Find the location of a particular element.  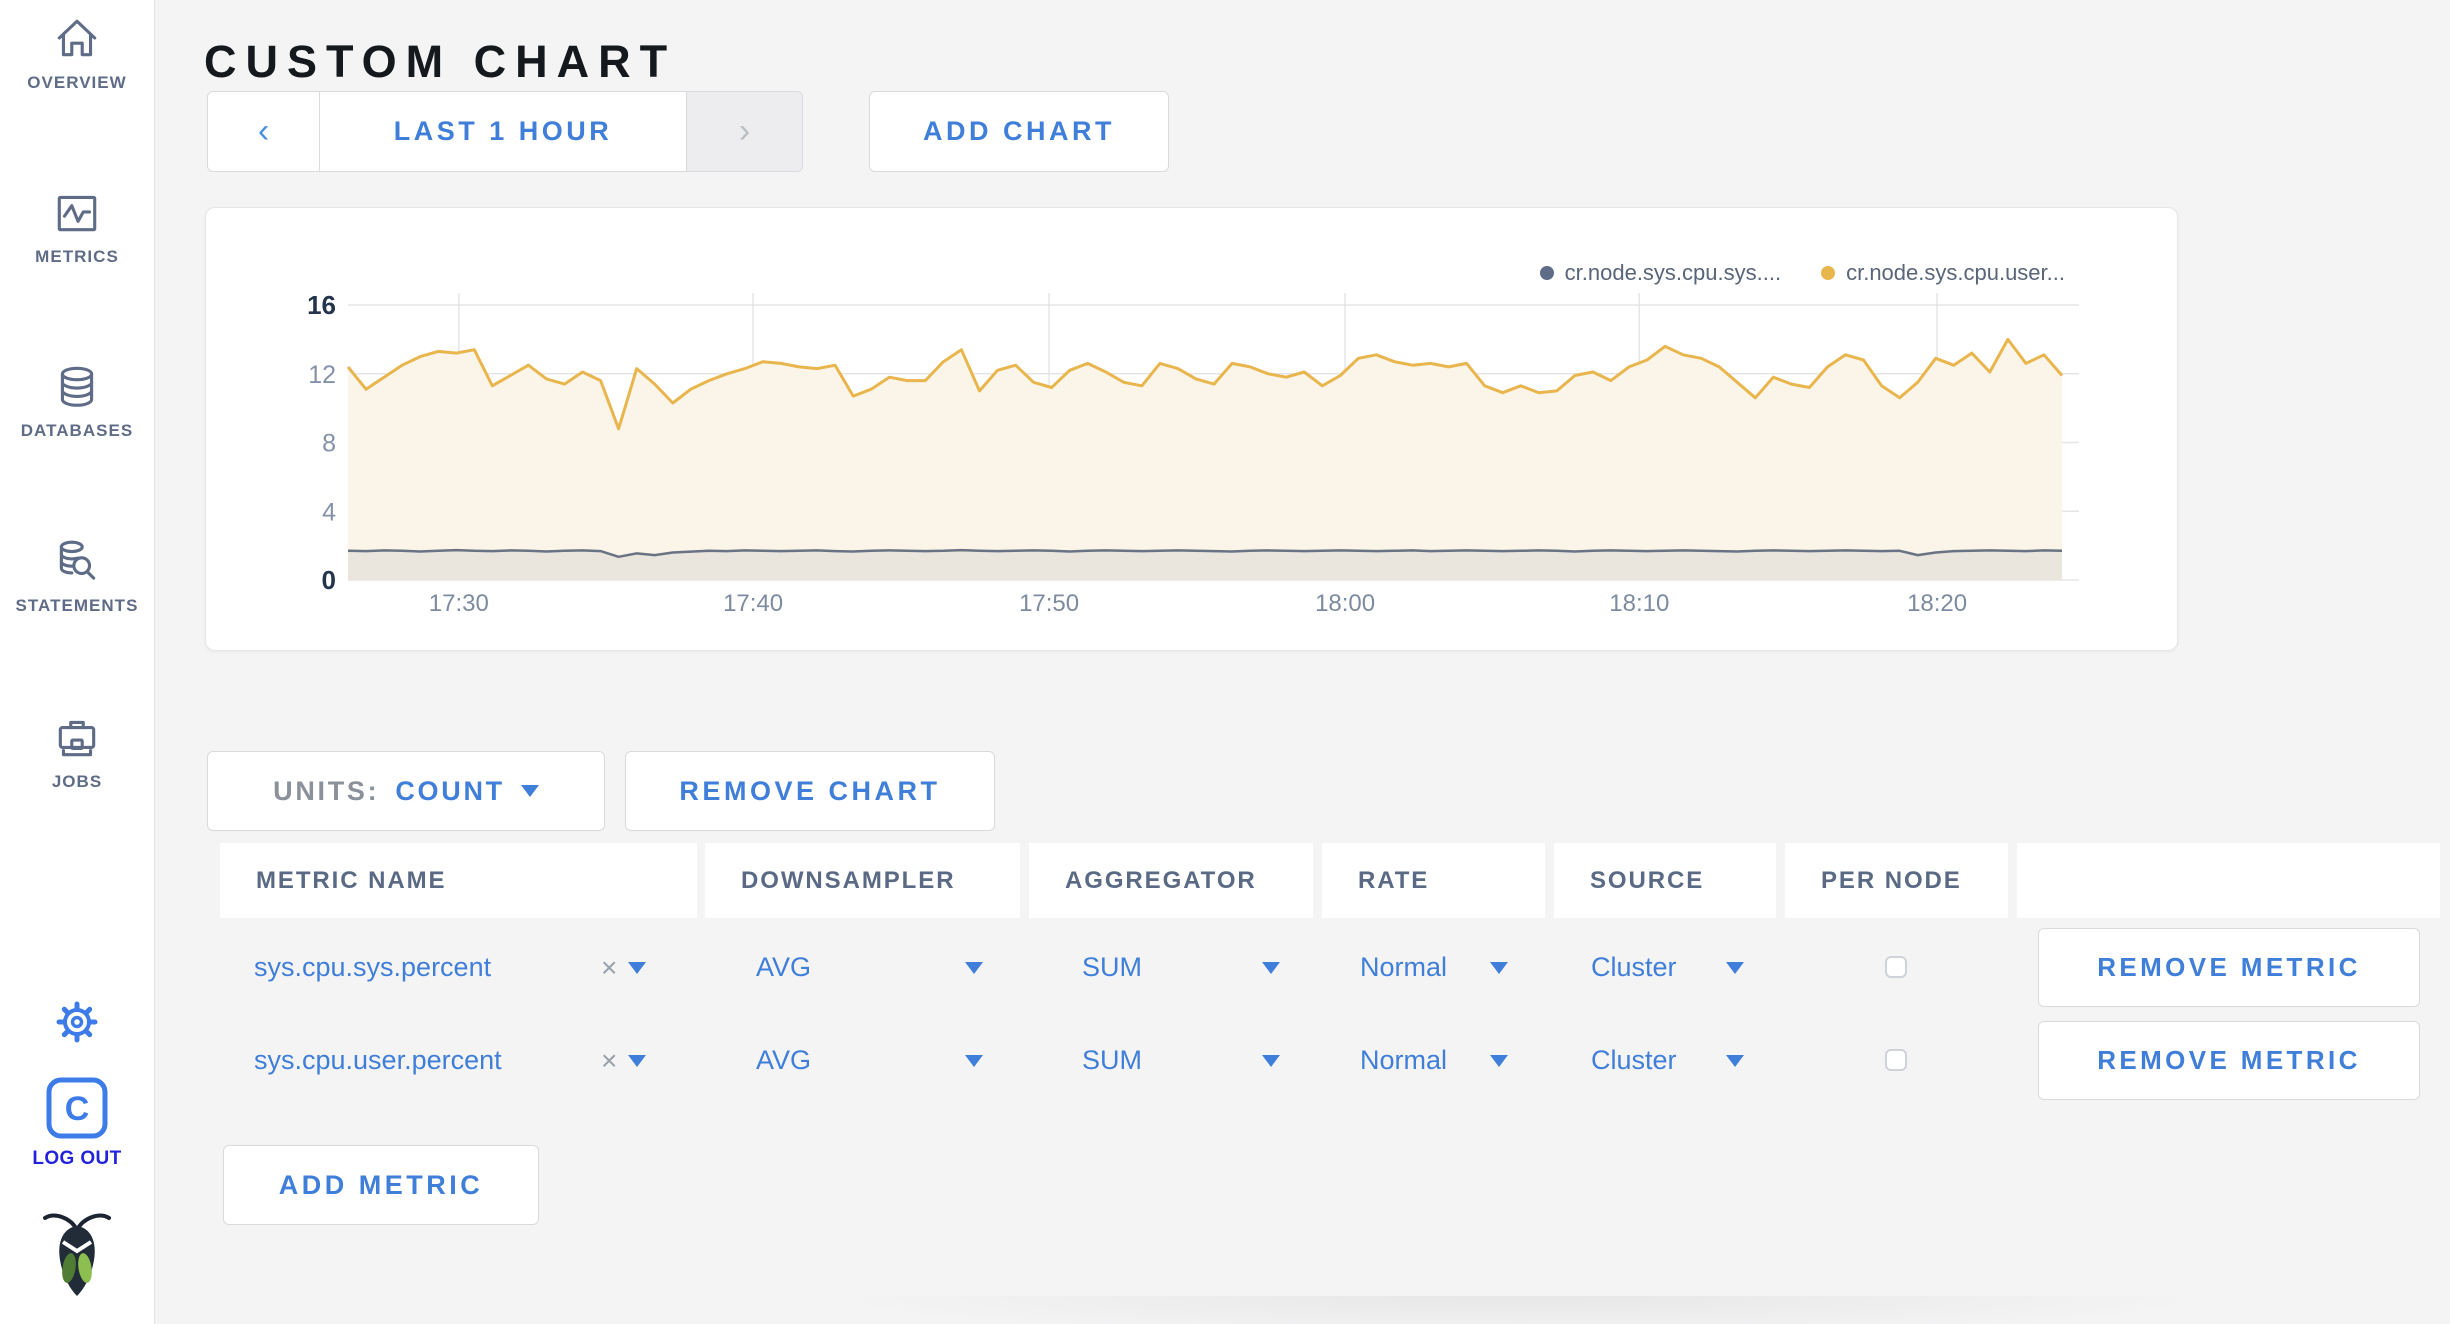

sidebar-item-jobs: JOBS is located at coordinates (77, 752).